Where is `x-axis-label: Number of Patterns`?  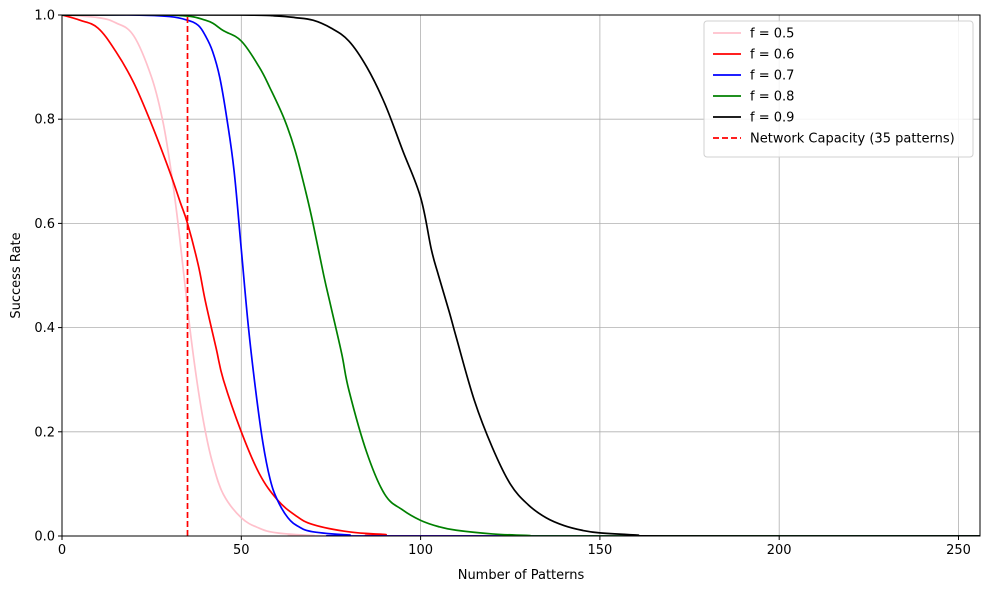
x-axis-label: Number of Patterns is located at coordinates (521, 575).